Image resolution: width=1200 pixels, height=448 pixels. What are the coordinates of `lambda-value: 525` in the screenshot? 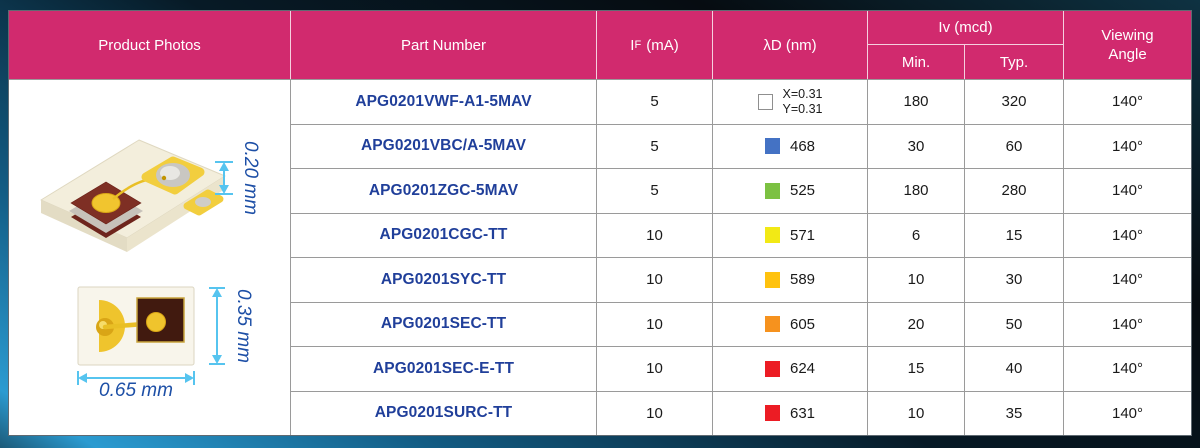 It's located at (802, 191).